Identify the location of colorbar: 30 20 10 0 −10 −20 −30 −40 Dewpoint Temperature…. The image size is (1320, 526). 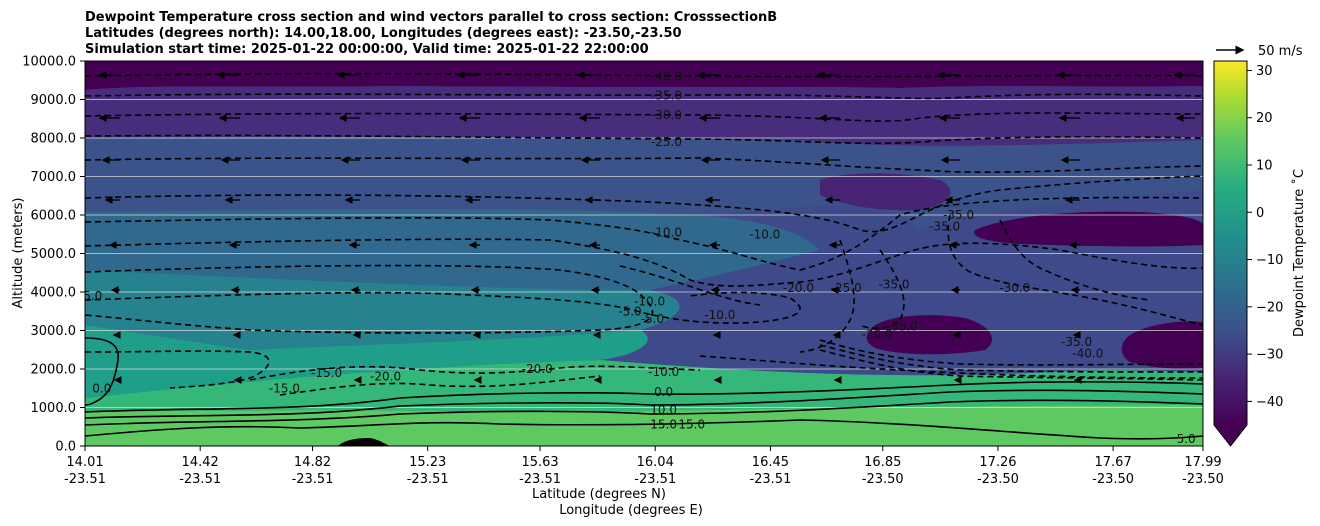
(1260, 253).